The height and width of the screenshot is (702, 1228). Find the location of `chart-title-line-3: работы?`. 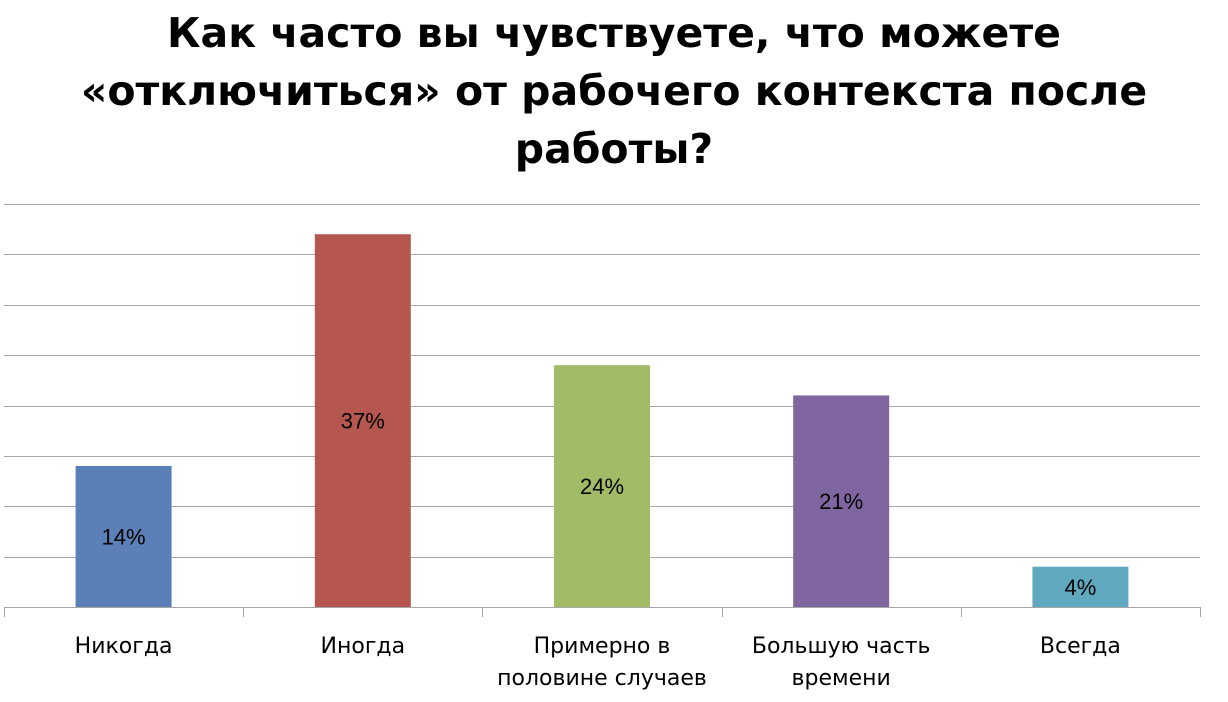

chart-title-line-3: работы? is located at coordinates (614, 149).